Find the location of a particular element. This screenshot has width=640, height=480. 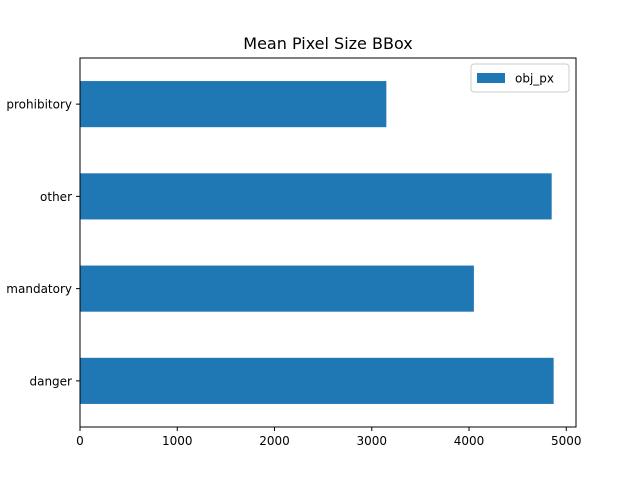

y-tick-label: danger is located at coordinates (50, 381).